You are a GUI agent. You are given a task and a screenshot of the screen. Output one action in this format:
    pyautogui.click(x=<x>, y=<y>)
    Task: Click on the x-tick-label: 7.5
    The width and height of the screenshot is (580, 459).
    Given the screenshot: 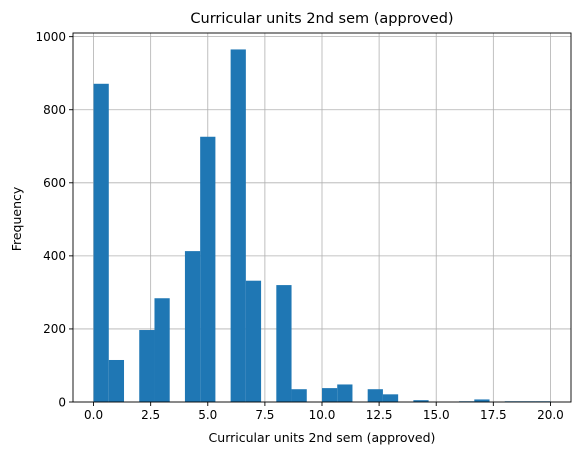 What is the action you would take?
    pyautogui.click(x=264, y=415)
    